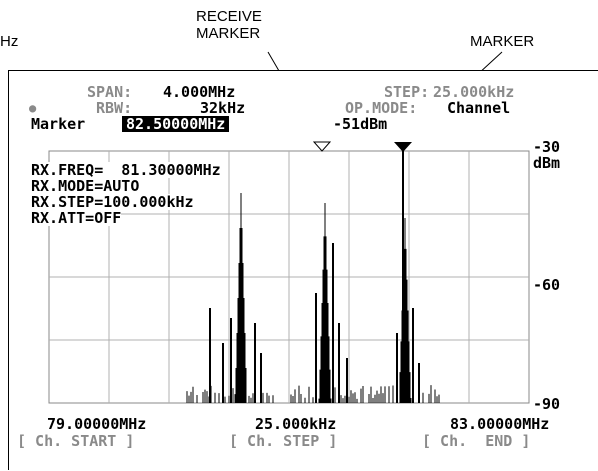  What do you see at coordinates (9, 41) in the screenshot?
I see `callout-hz-fragment: Hz` at bounding box center [9, 41].